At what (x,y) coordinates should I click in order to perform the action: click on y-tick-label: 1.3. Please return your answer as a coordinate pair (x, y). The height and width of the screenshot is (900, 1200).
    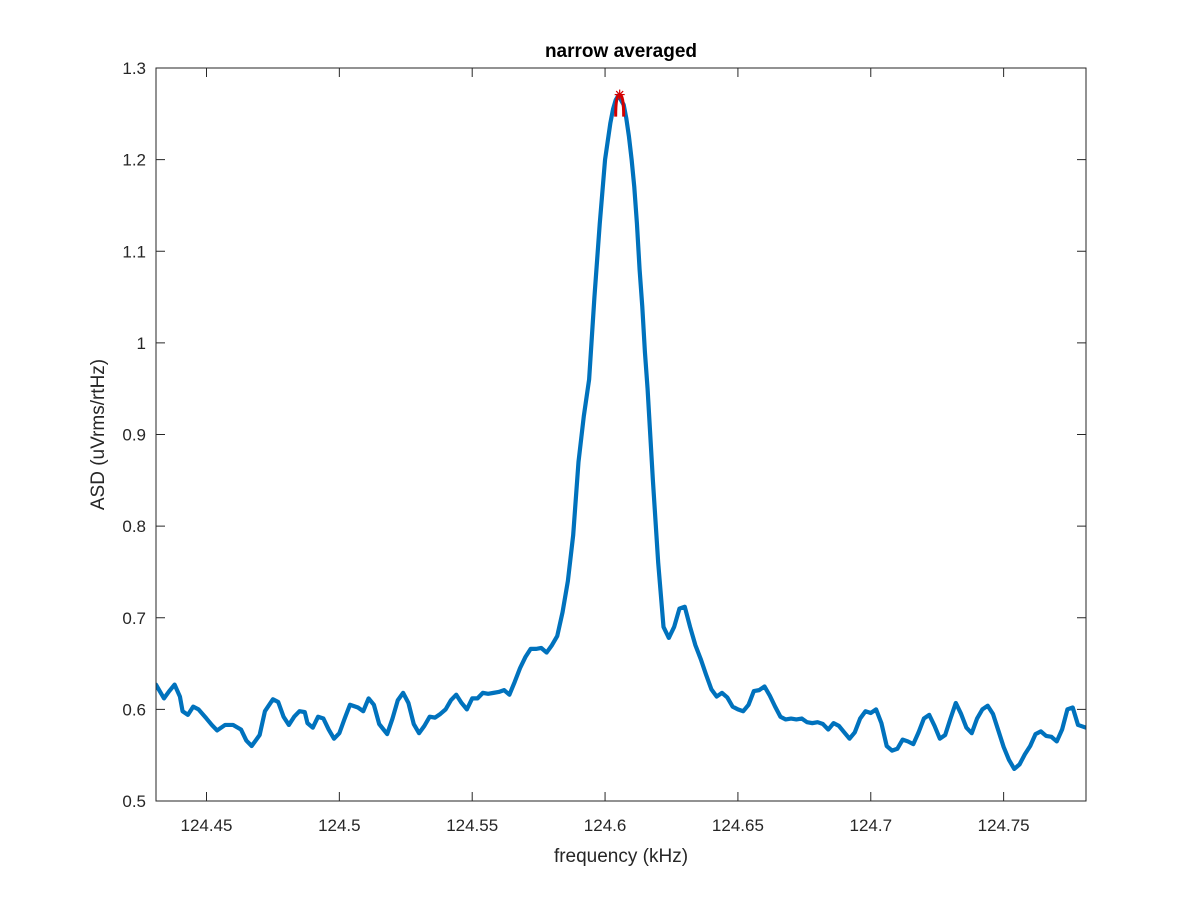
    Looking at the image, I should click on (134, 68).